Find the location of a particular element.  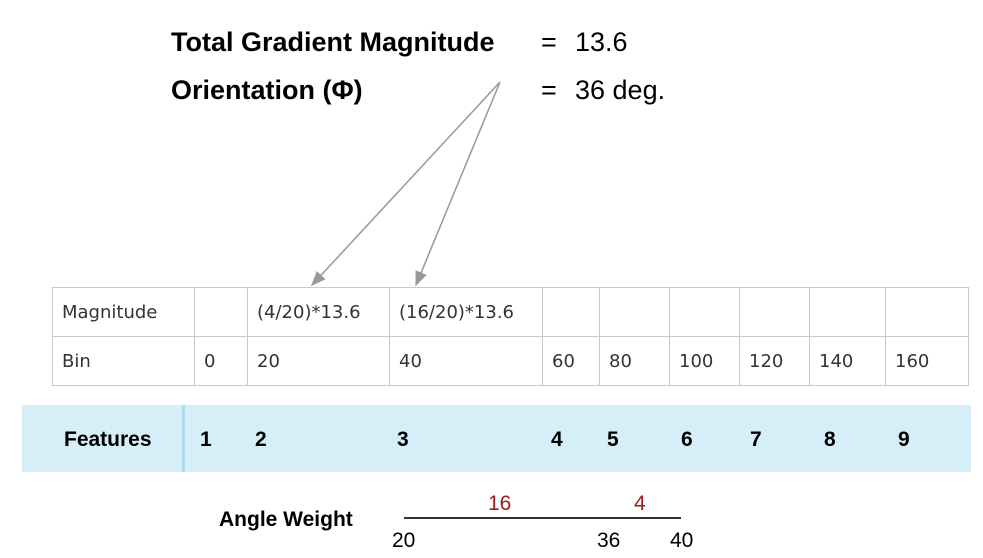

feature-item: 3 is located at coordinates (403, 439).